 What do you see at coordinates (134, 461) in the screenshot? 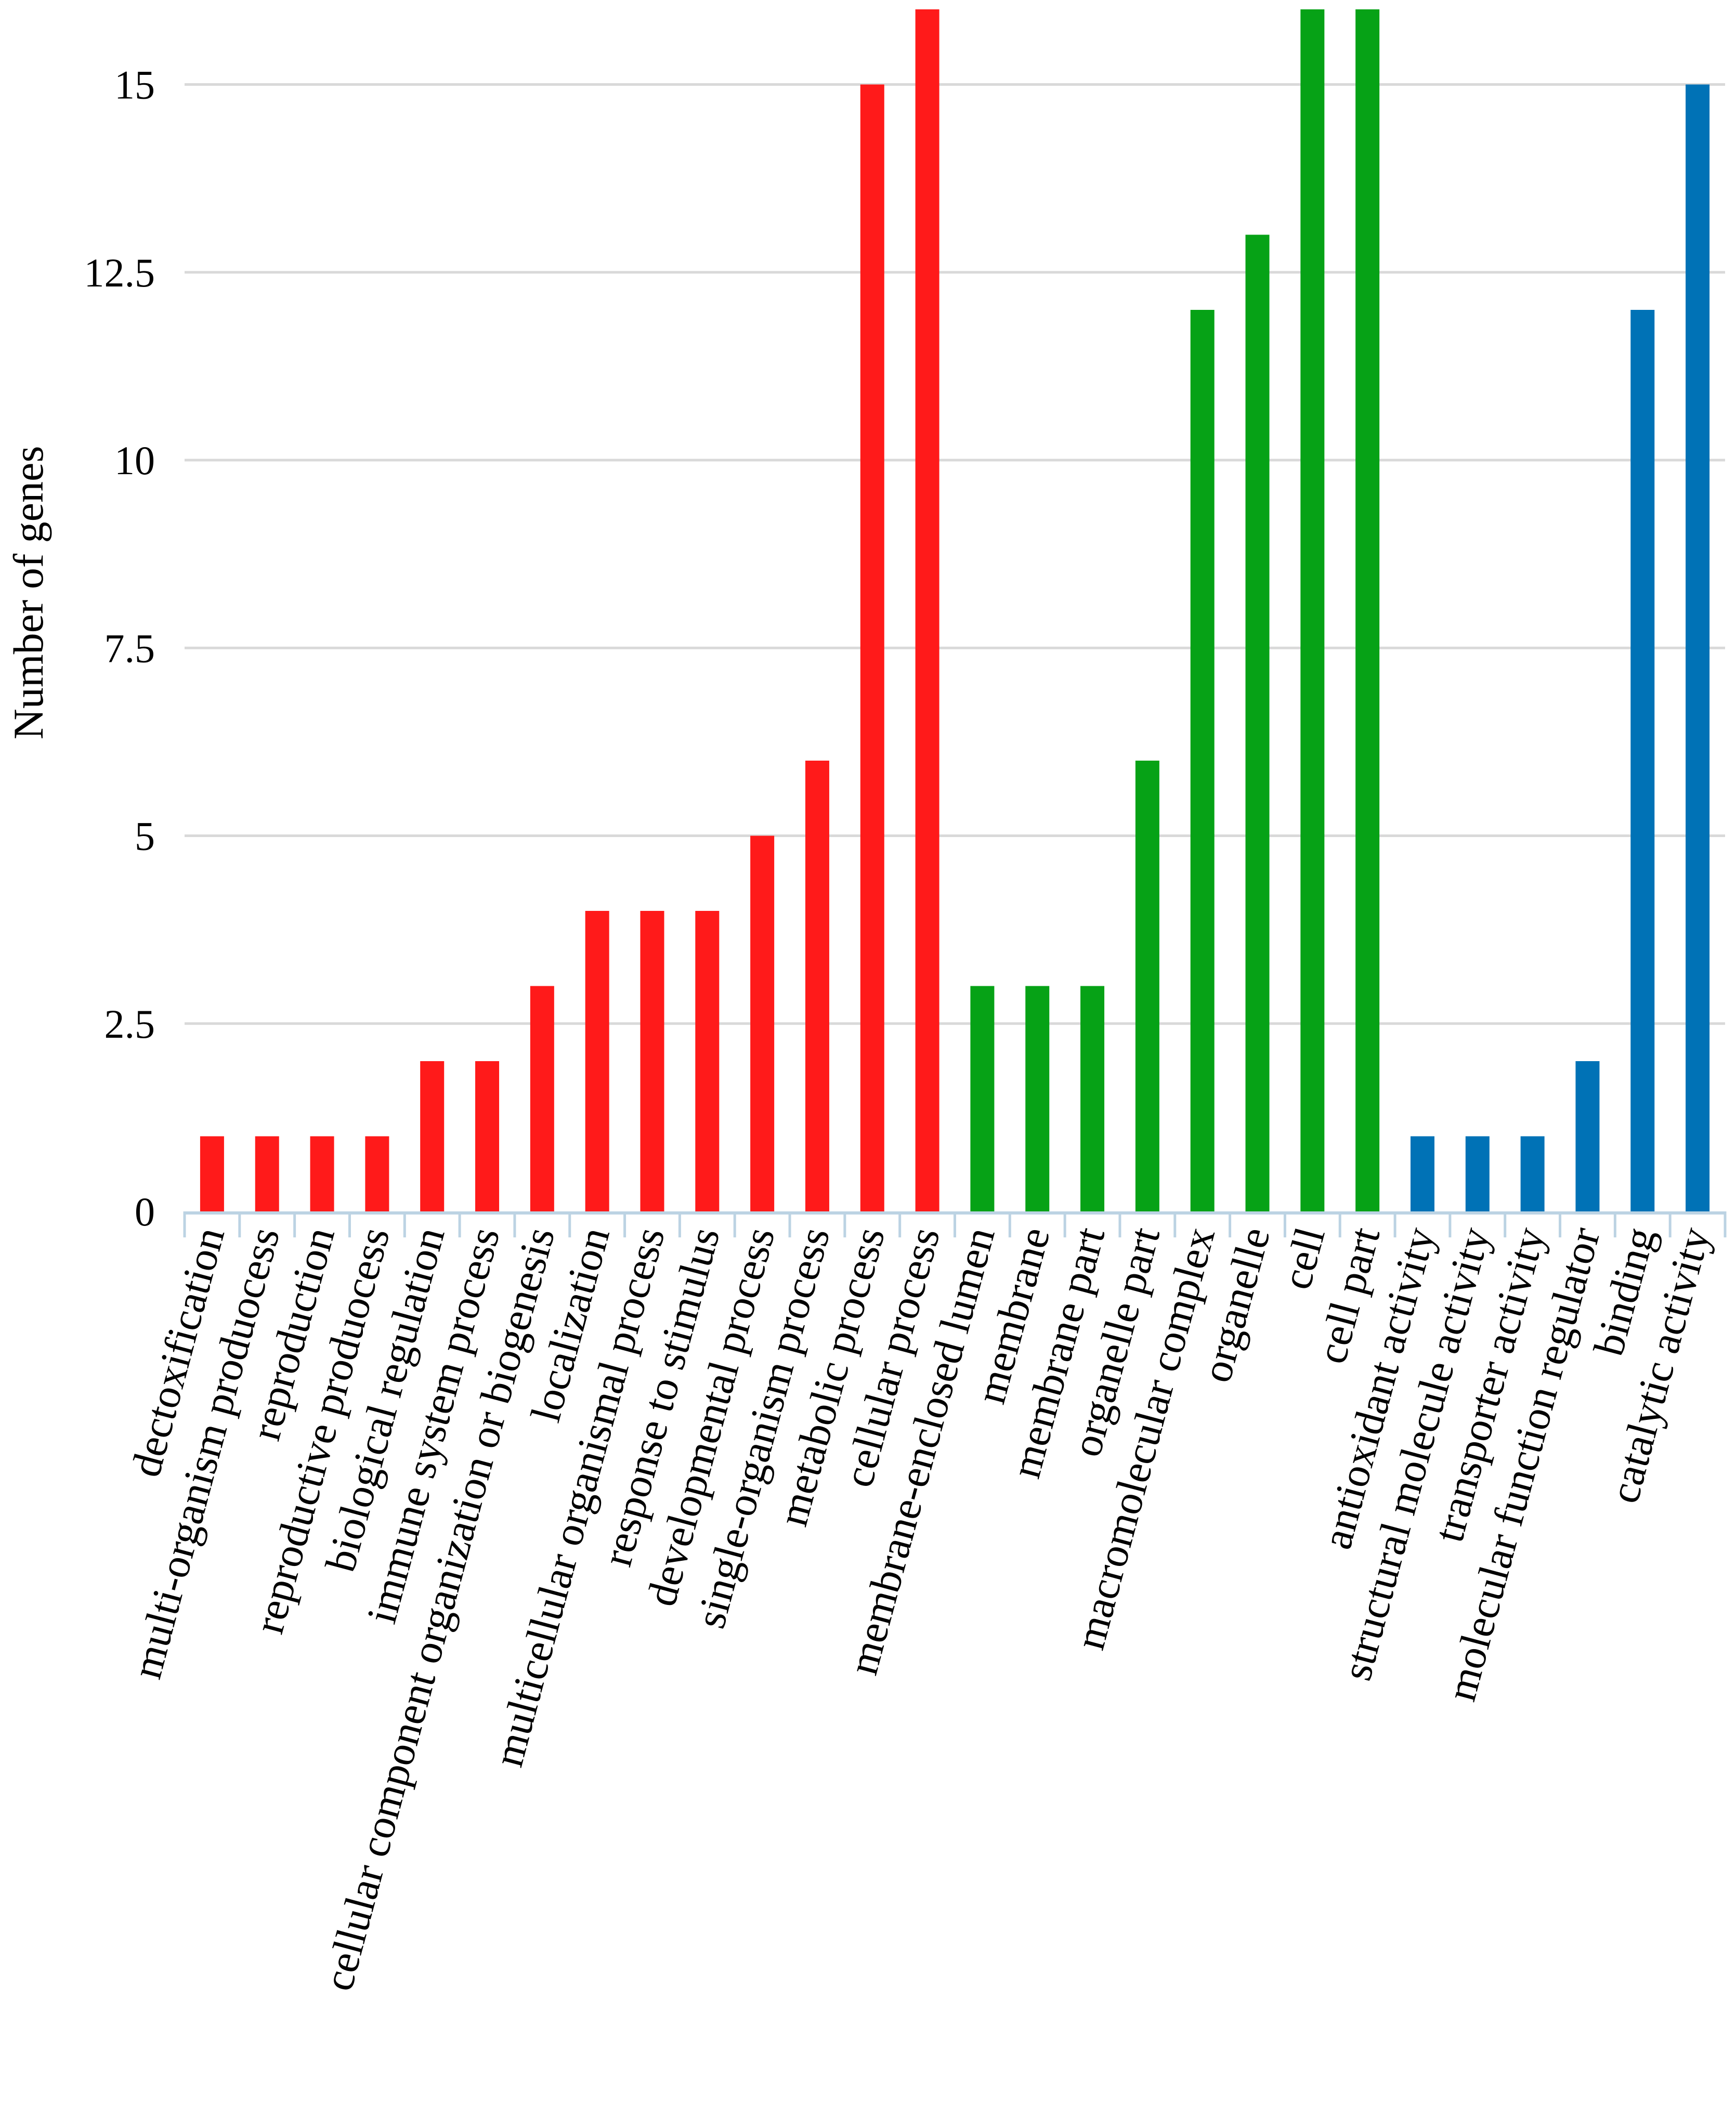
I see `y-tick-label: 10` at bounding box center [134, 461].